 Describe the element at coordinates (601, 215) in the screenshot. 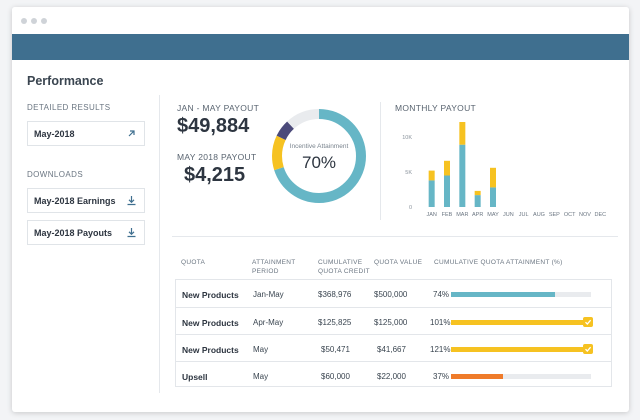

I see `x-tick-label: DEC` at that location.